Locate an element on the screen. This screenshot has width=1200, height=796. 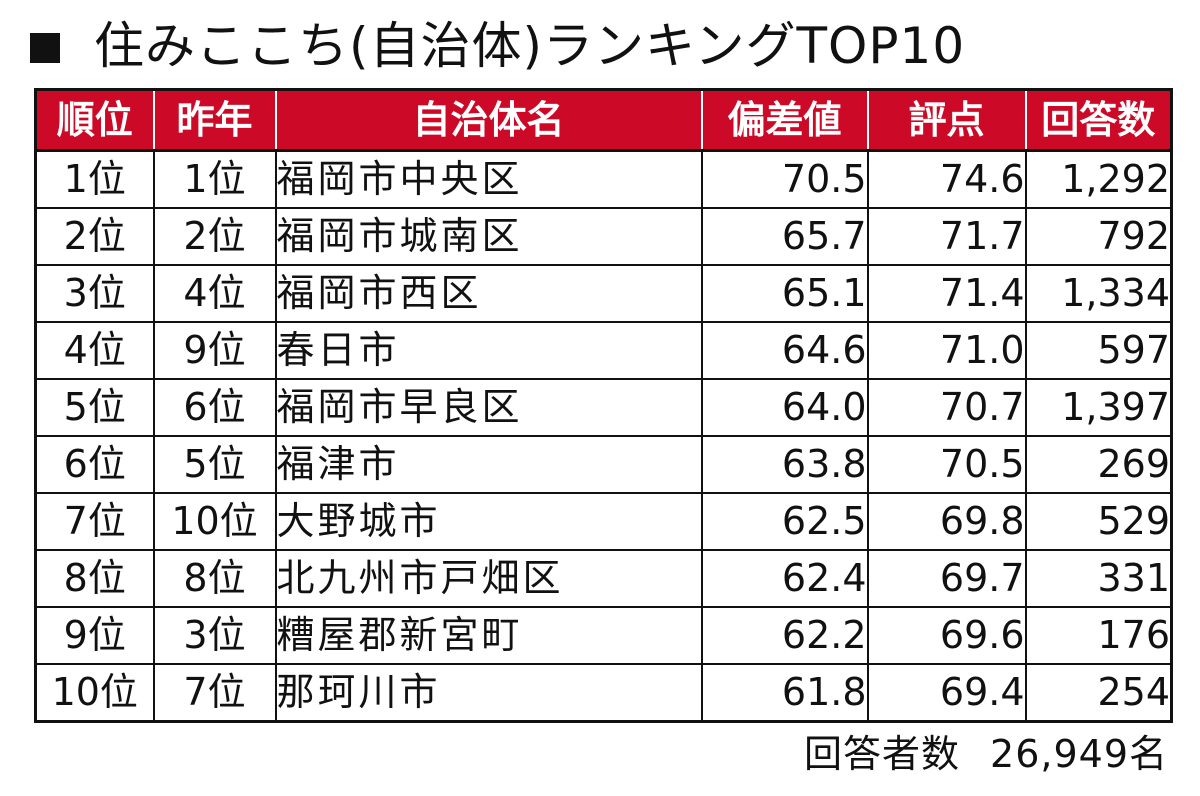
deviation-score-cell: 70.5 is located at coordinates (784, 179).